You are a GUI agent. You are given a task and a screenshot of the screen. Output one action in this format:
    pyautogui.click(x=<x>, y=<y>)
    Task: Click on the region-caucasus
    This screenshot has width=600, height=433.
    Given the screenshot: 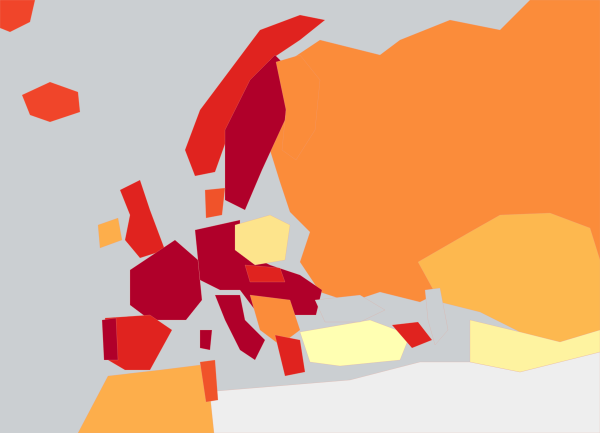 What is the action you would take?
    pyautogui.click(x=412, y=335)
    